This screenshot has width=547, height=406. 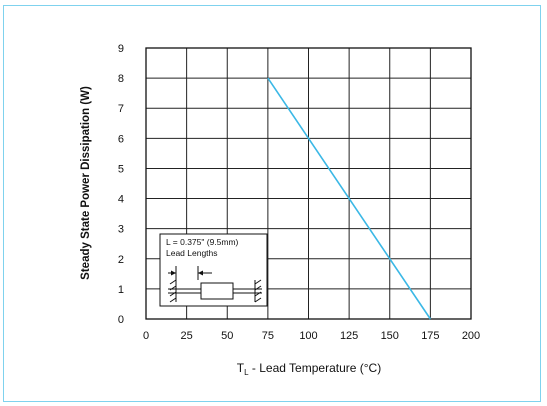 I want to click on arrow-left-icon, so click(x=200, y=273).